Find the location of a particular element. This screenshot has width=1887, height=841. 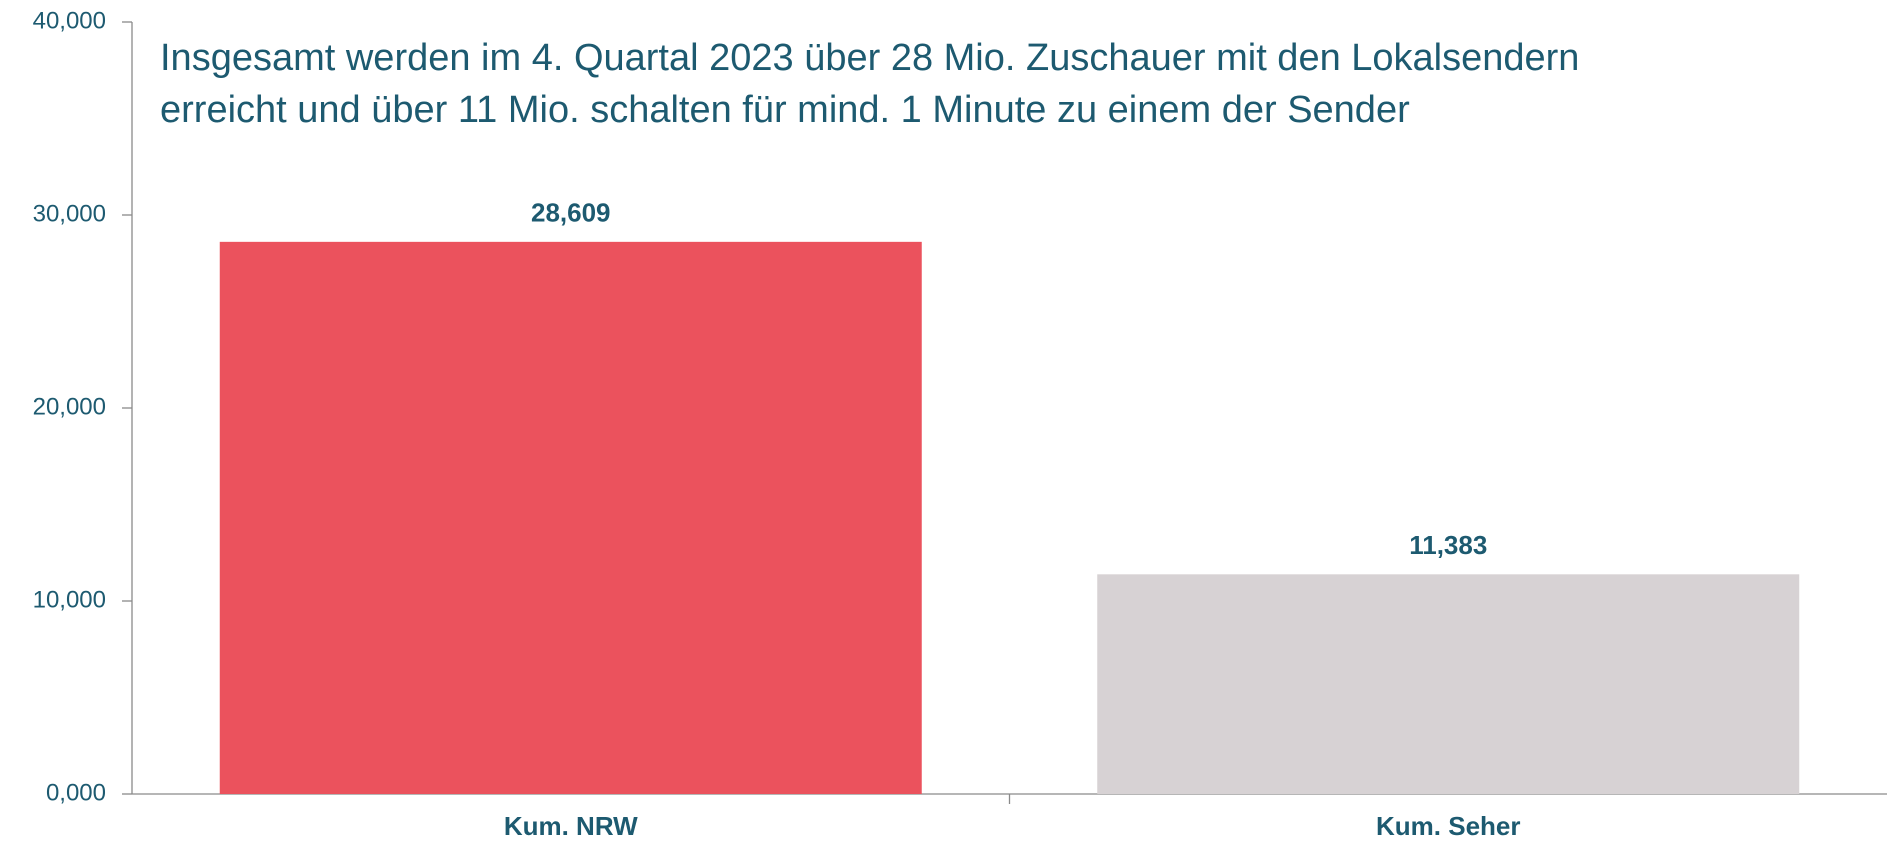

y-tick-label: 0,000 is located at coordinates (76, 792).